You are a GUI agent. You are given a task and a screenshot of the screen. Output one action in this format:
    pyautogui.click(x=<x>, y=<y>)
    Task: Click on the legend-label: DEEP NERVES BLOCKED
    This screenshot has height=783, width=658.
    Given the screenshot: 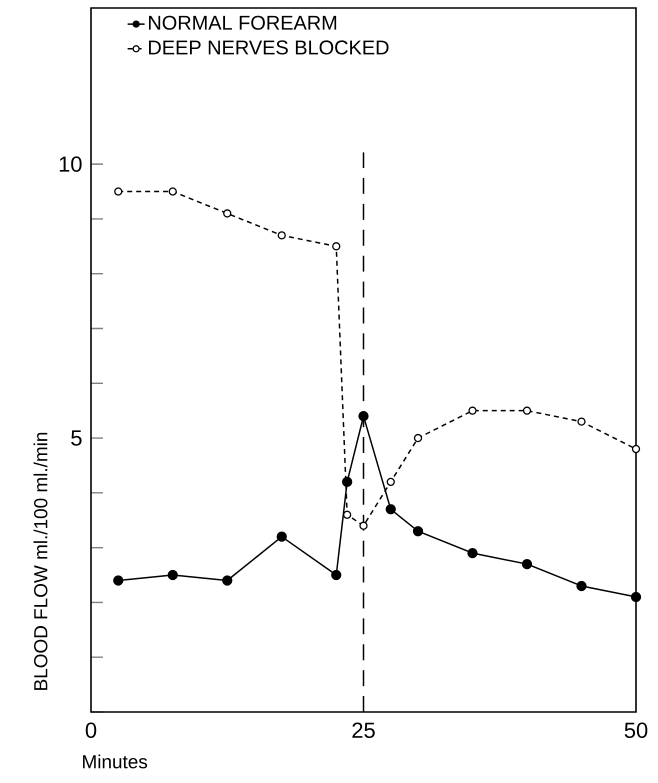 What is the action you would take?
    pyautogui.click(x=269, y=47)
    